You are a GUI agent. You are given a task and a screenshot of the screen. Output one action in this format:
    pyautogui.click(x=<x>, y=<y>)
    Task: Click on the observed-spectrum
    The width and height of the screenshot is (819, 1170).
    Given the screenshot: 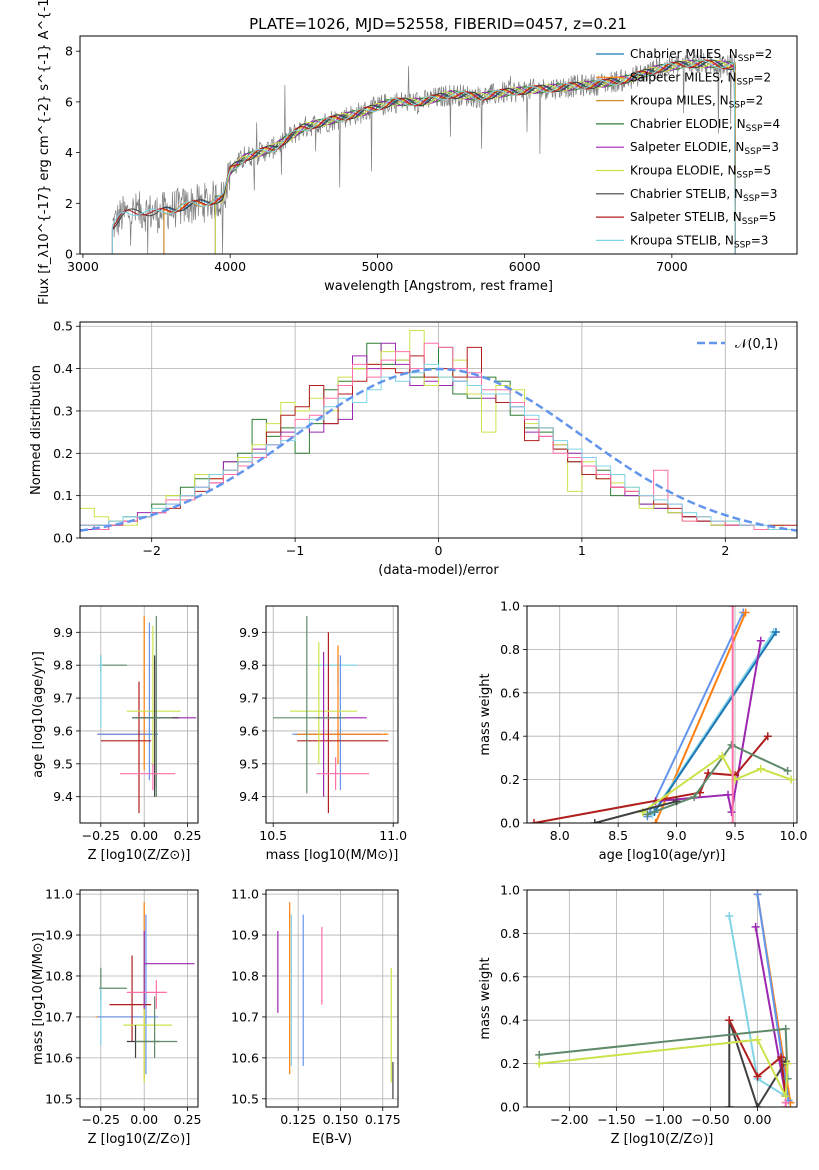 What is the action you would take?
    pyautogui.click(x=424, y=153)
    